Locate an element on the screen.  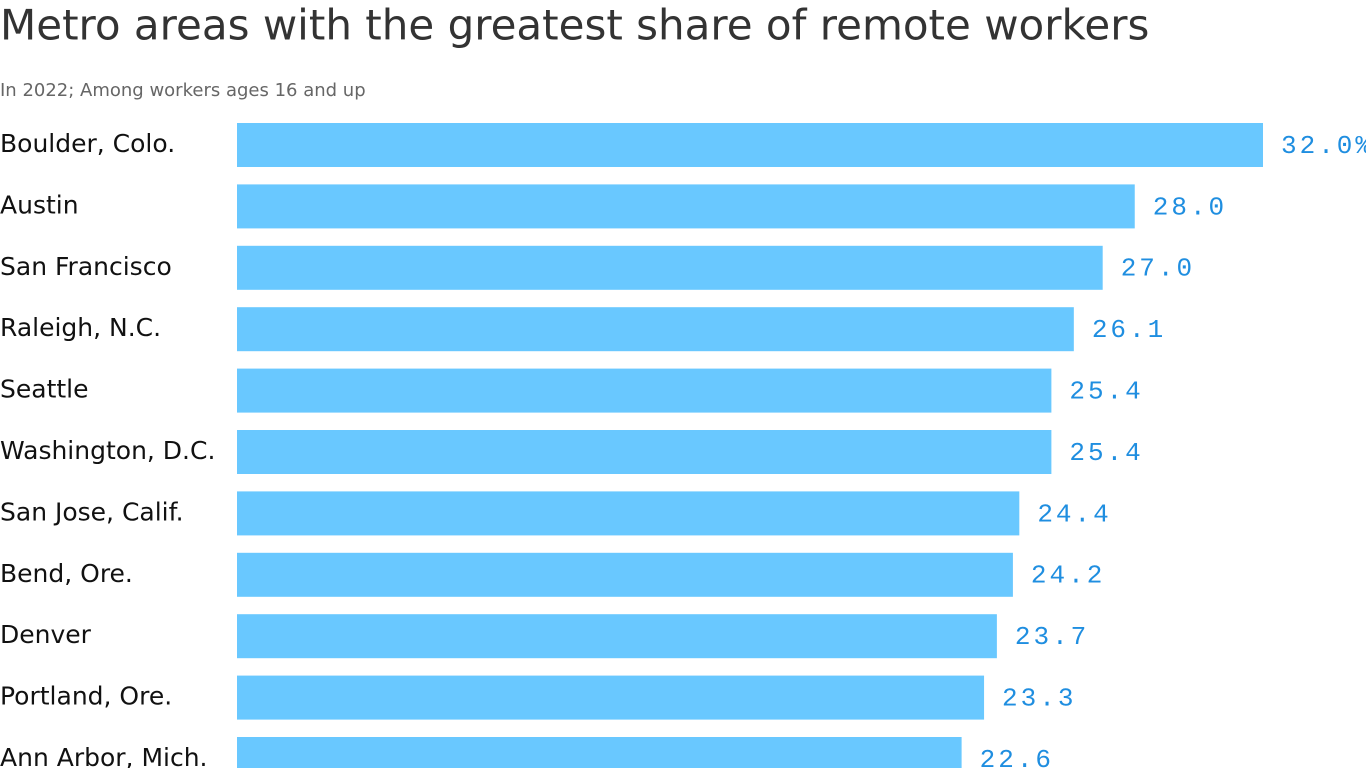
category-label: Seattle is located at coordinates (44, 389).